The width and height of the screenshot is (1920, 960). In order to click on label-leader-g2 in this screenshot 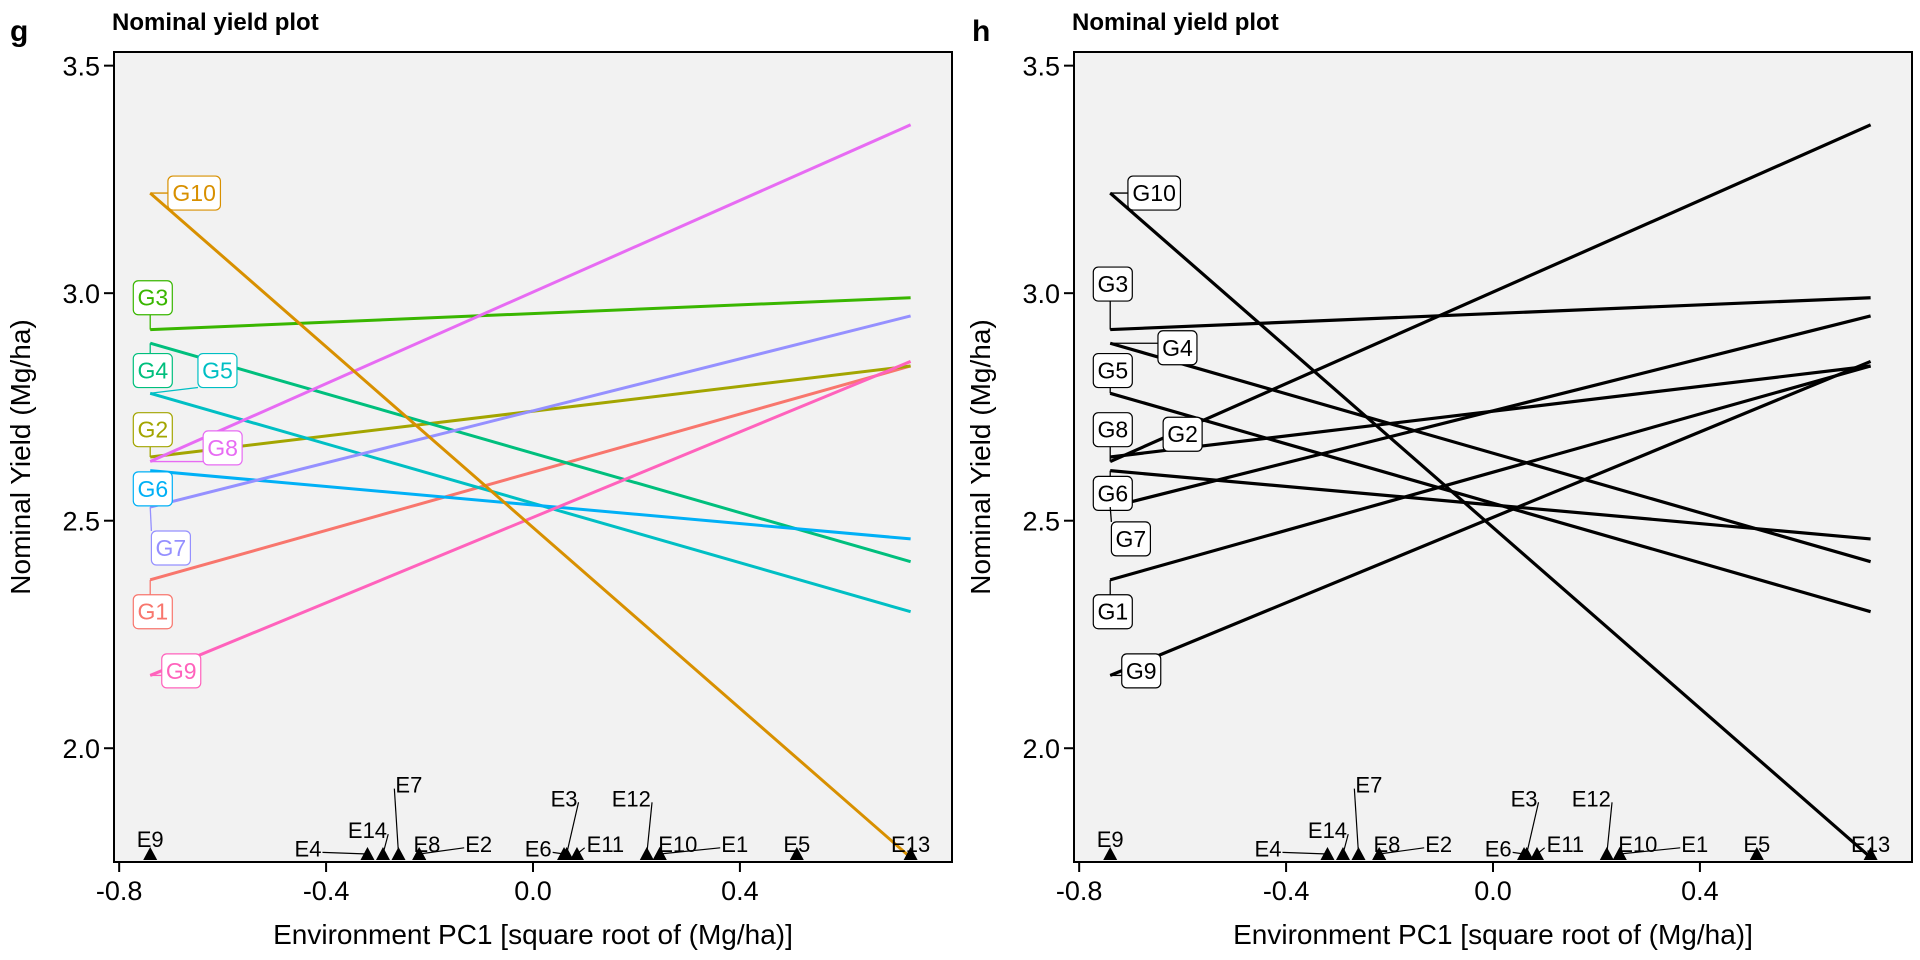, I will do `click(1137, 454)`.